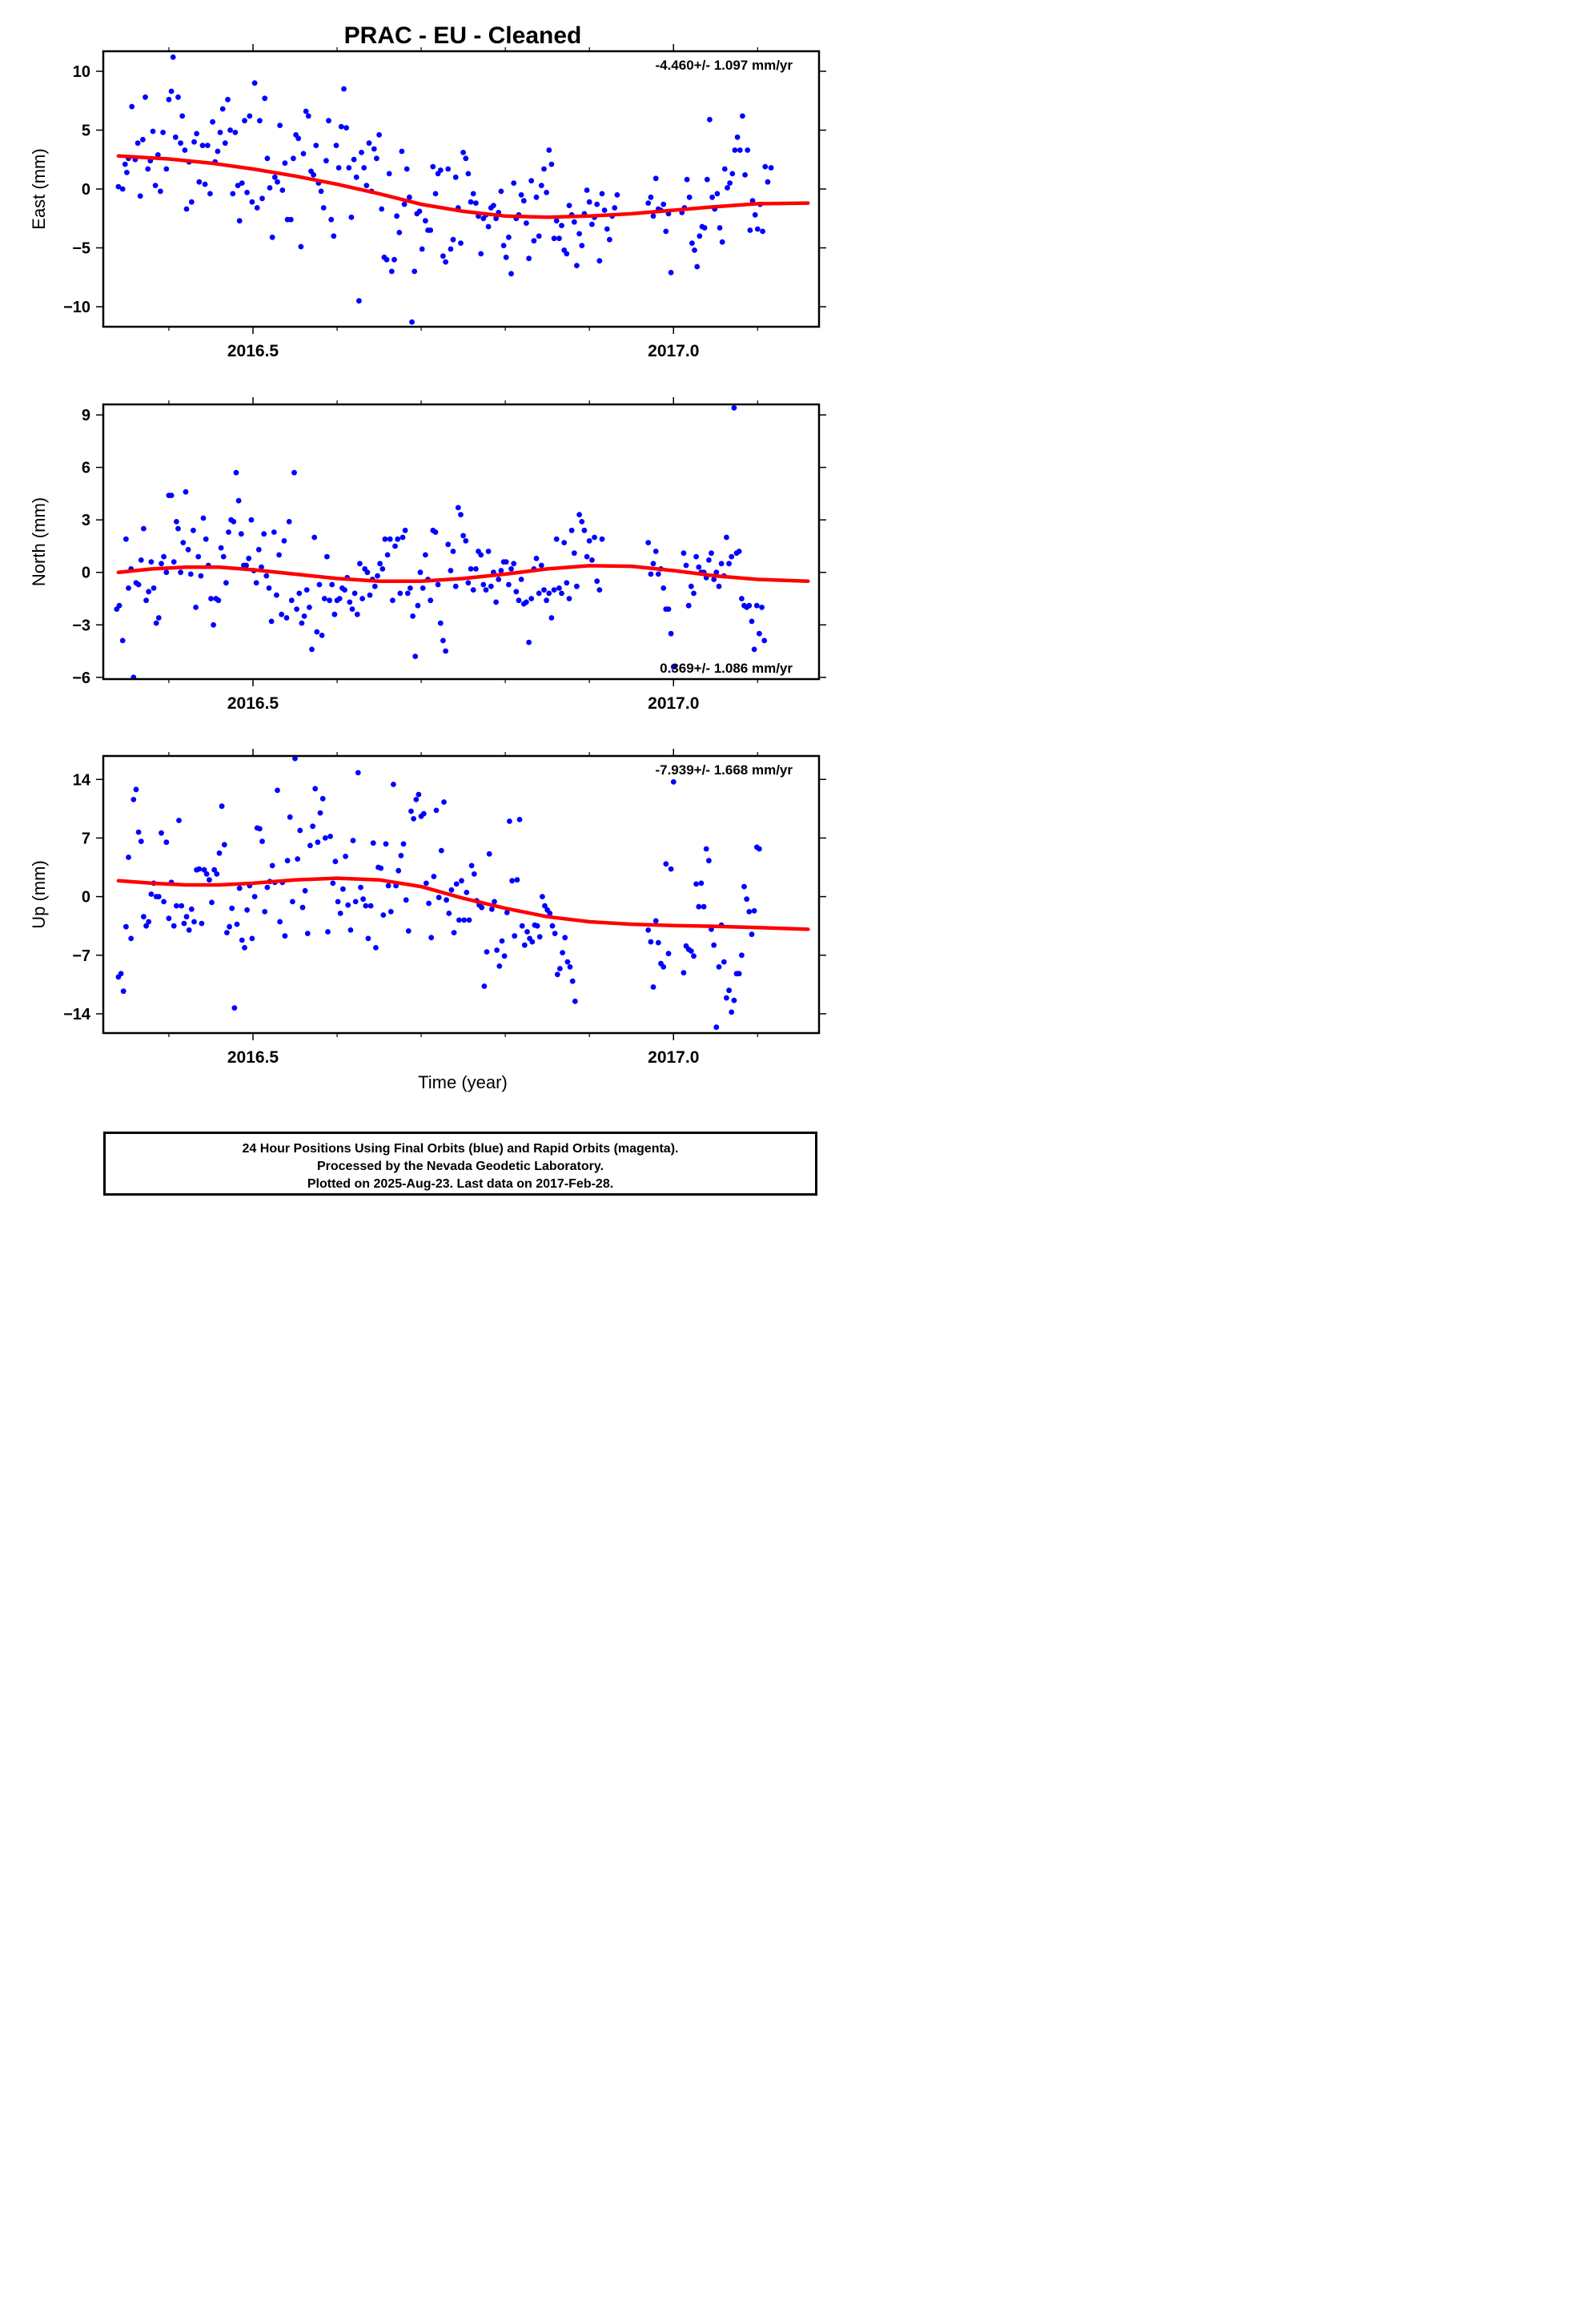  Describe the element at coordinates (39, 894) in the screenshot. I see `up-y-axis-label: Up (mm)` at that location.